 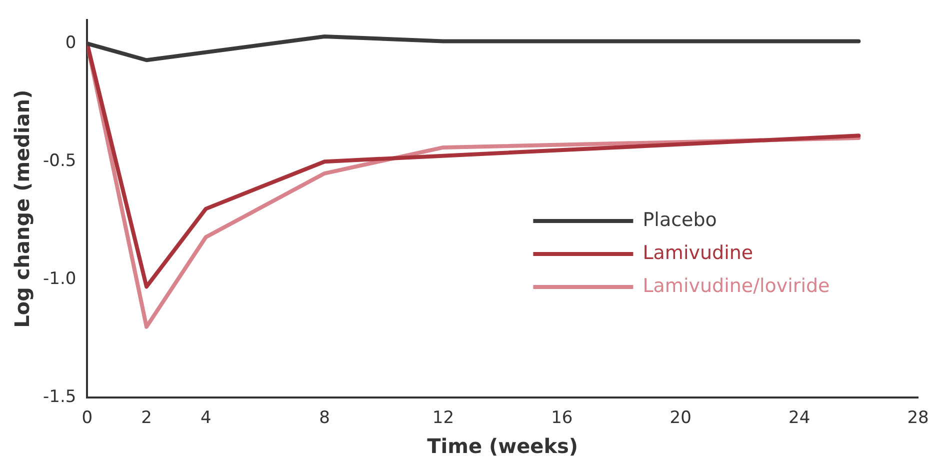 What do you see at coordinates (324, 418) in the screenshot?
I see `x-tick-label: 8` at bounding box center [324, 418].